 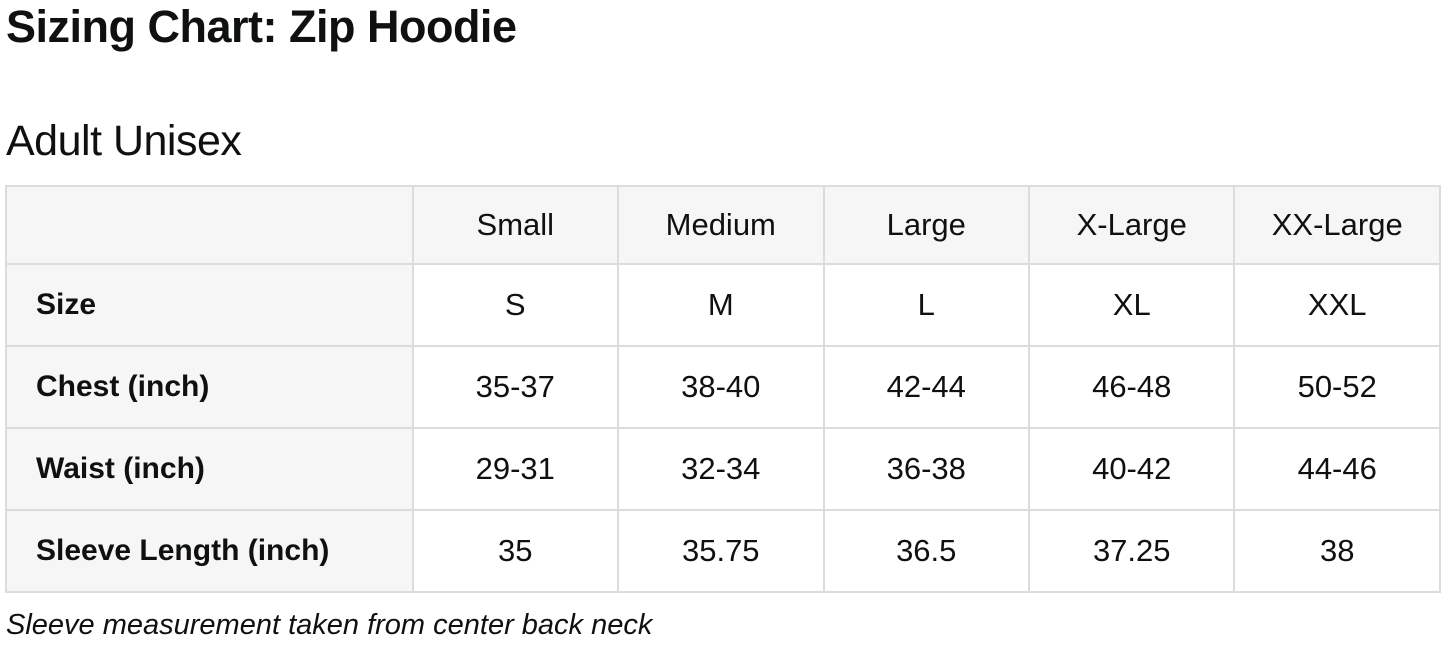 I want to click on waist-value-x-large: 40-42, so click(x=1131, y=469).